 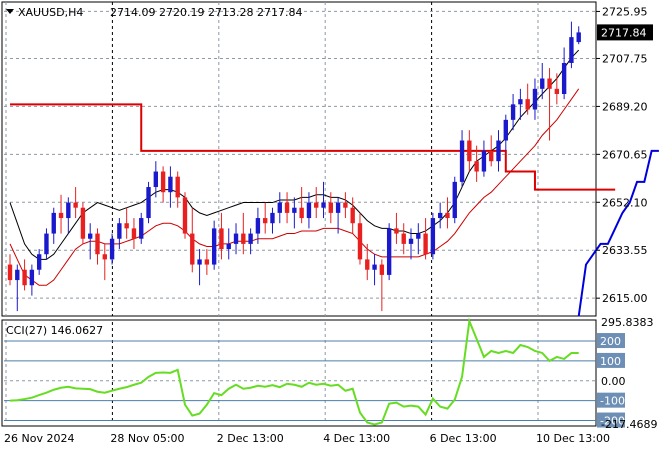 I want to click on price-tick-label: 2707.75, so click(x=625, y=58).